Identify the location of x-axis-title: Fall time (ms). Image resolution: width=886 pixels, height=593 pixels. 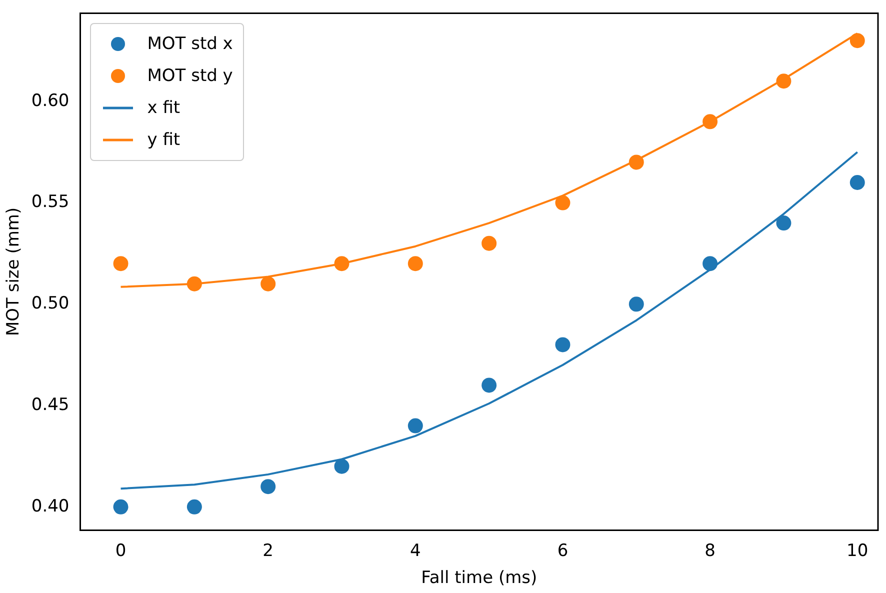
(479, 578).